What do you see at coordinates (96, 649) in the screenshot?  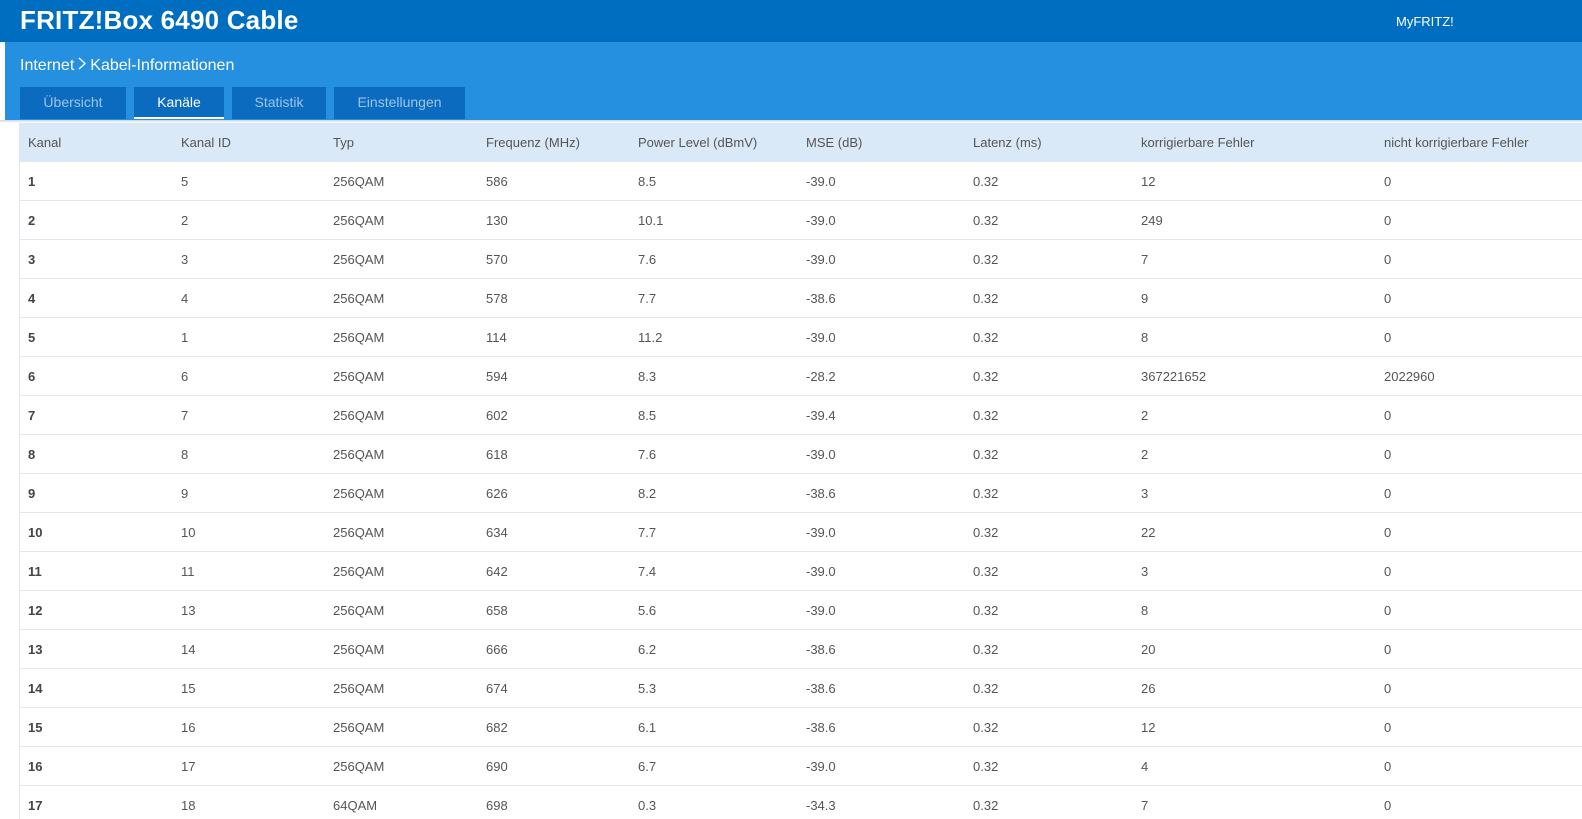 I see `table-cell: 13` at bounding box center [96, 649].